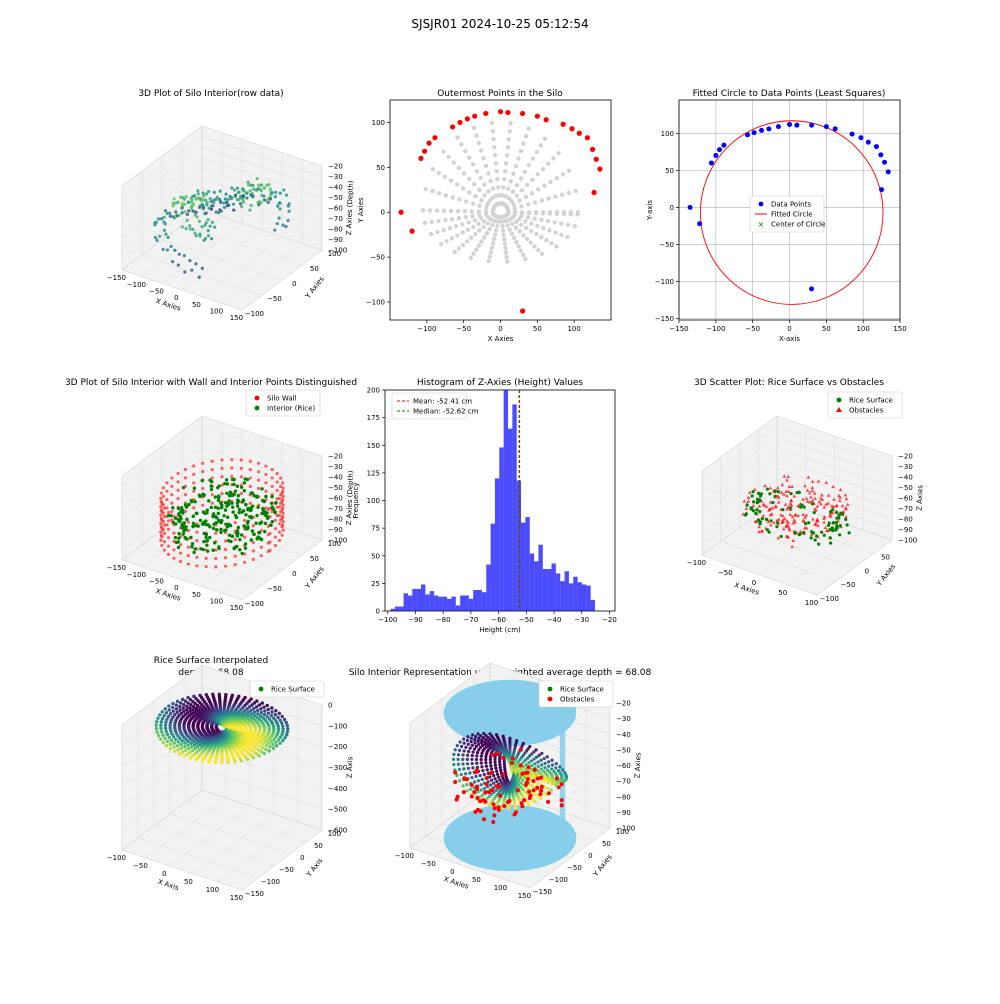  I want to click on p7-xtick-label-4: 100, so click(212, 890).